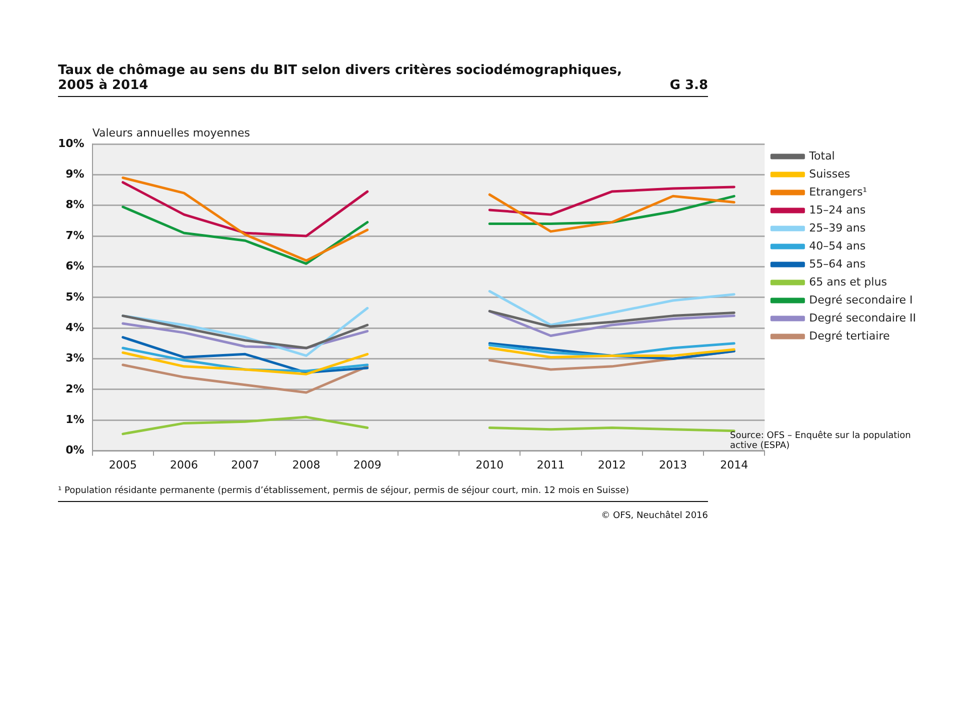 This screenshot has width=955, height=725. What do you see at coordinates (75, 235) in the screenshot?
I see `y-tick-label: 7%` at bounding box center [75, 235].